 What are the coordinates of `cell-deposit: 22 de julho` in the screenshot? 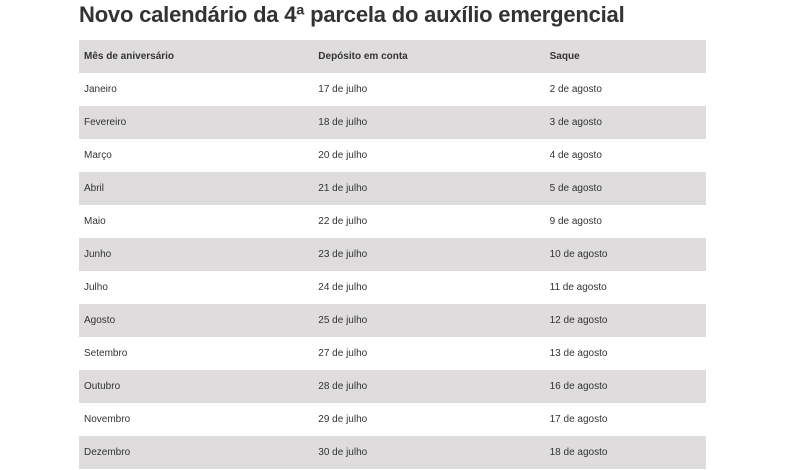 It's located at (429, 221).